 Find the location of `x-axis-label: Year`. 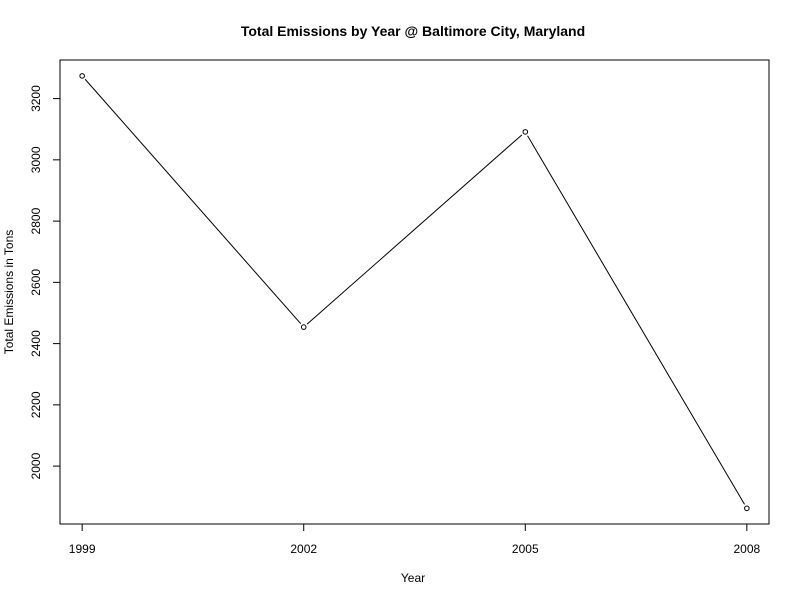

x-axis-label: Year is located at coordinates (413, 578).